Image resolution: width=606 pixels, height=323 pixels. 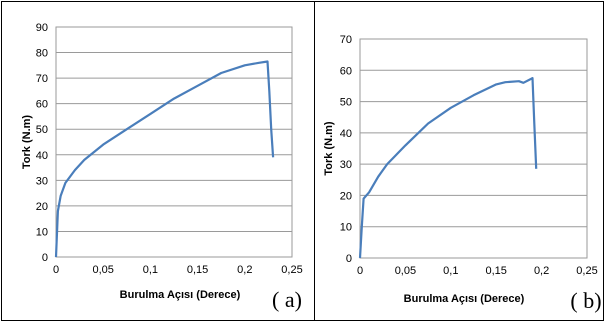 What do you see at coordinates (45, 258) in the screenshot?
I see `chart-a-y-tick-label: 0` at bounding box center [45, 258].